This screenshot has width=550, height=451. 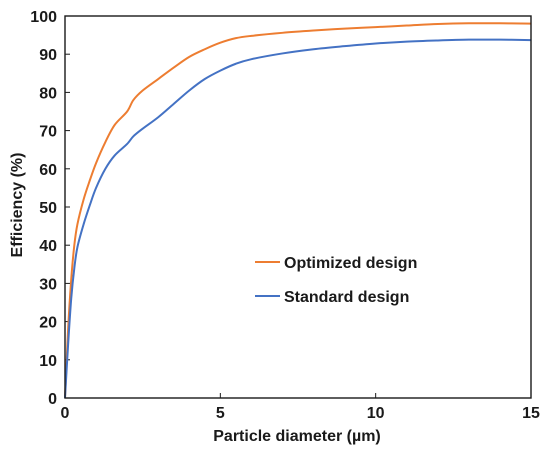 I want to click on y-tick-label: 40, so click(x=48, y=246).